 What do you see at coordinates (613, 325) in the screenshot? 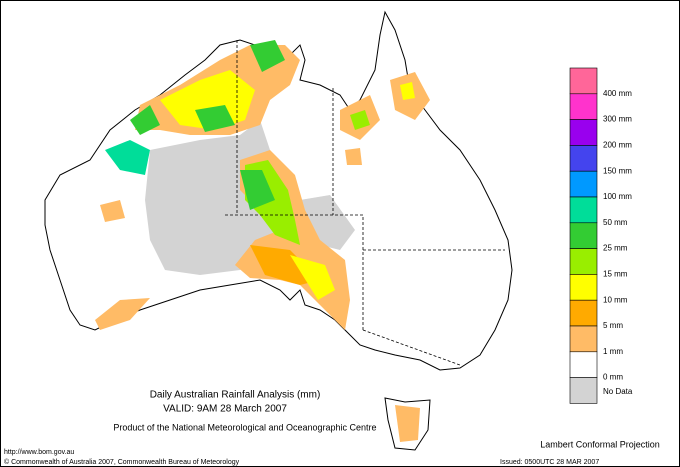
I see `legend-label: 5 mm` at bounding box center [613, 325].